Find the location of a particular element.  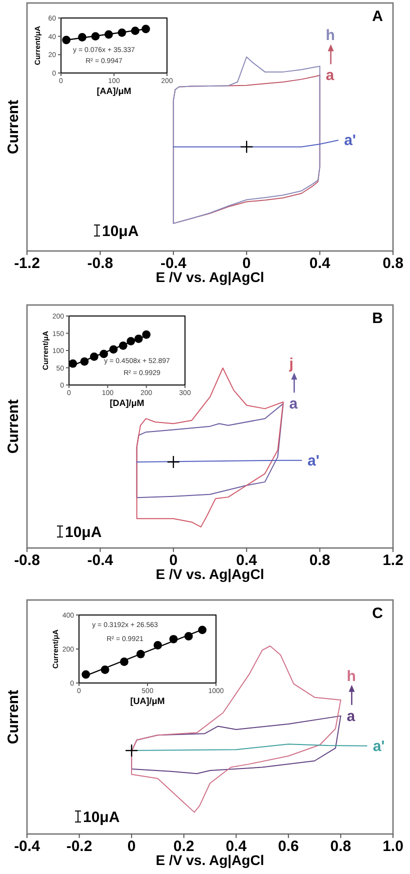

chart-title: A is located at coordinates (378, 16).